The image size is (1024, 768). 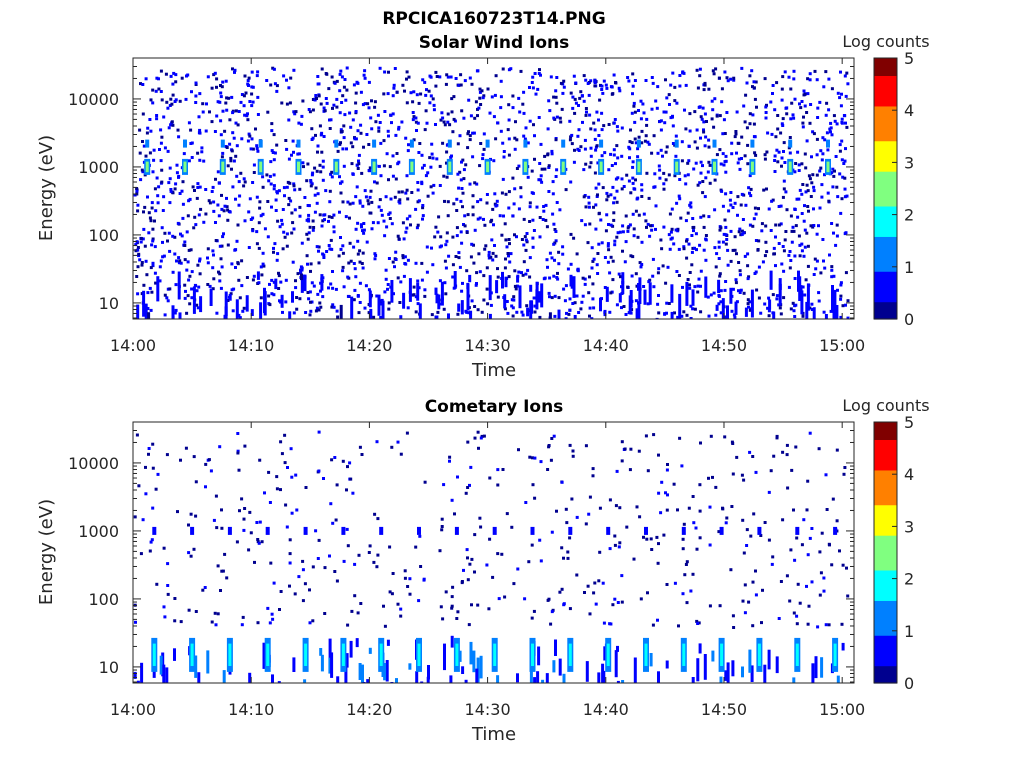 I want to click on x-tick-label: 14:30, so click(x=488, y=709).